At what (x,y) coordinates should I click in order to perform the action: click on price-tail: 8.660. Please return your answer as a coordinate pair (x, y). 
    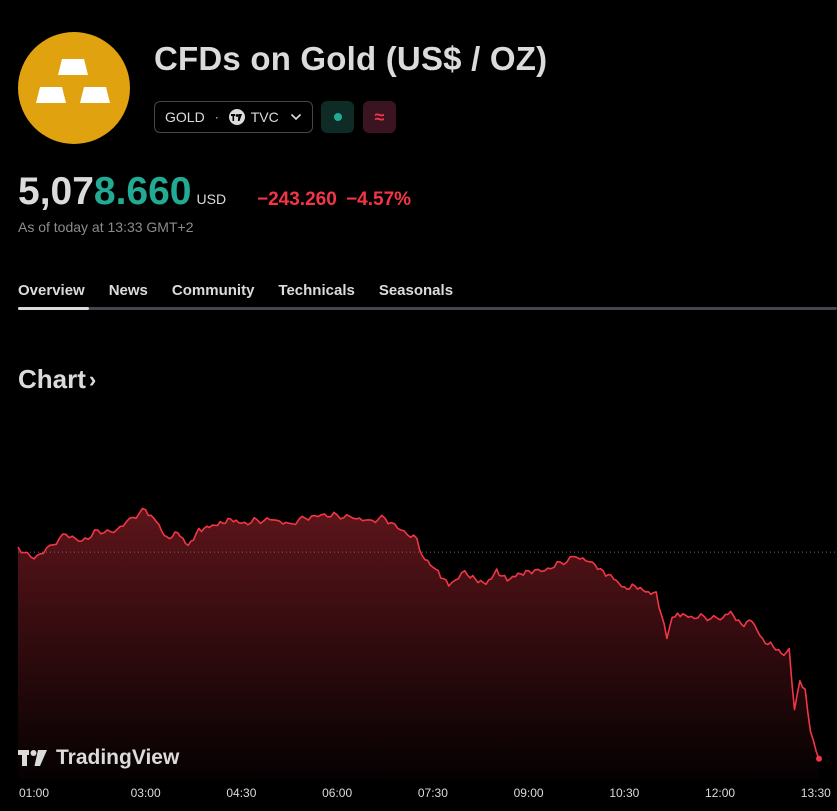
    Looking at the image, I should click on (142, 191).